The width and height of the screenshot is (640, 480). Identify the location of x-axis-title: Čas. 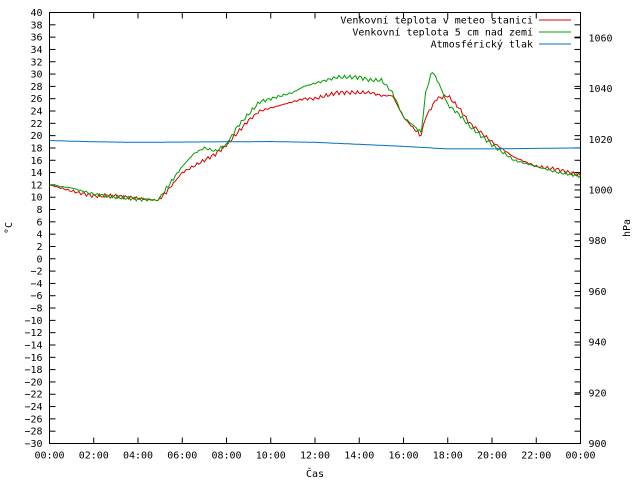
(315, 473).